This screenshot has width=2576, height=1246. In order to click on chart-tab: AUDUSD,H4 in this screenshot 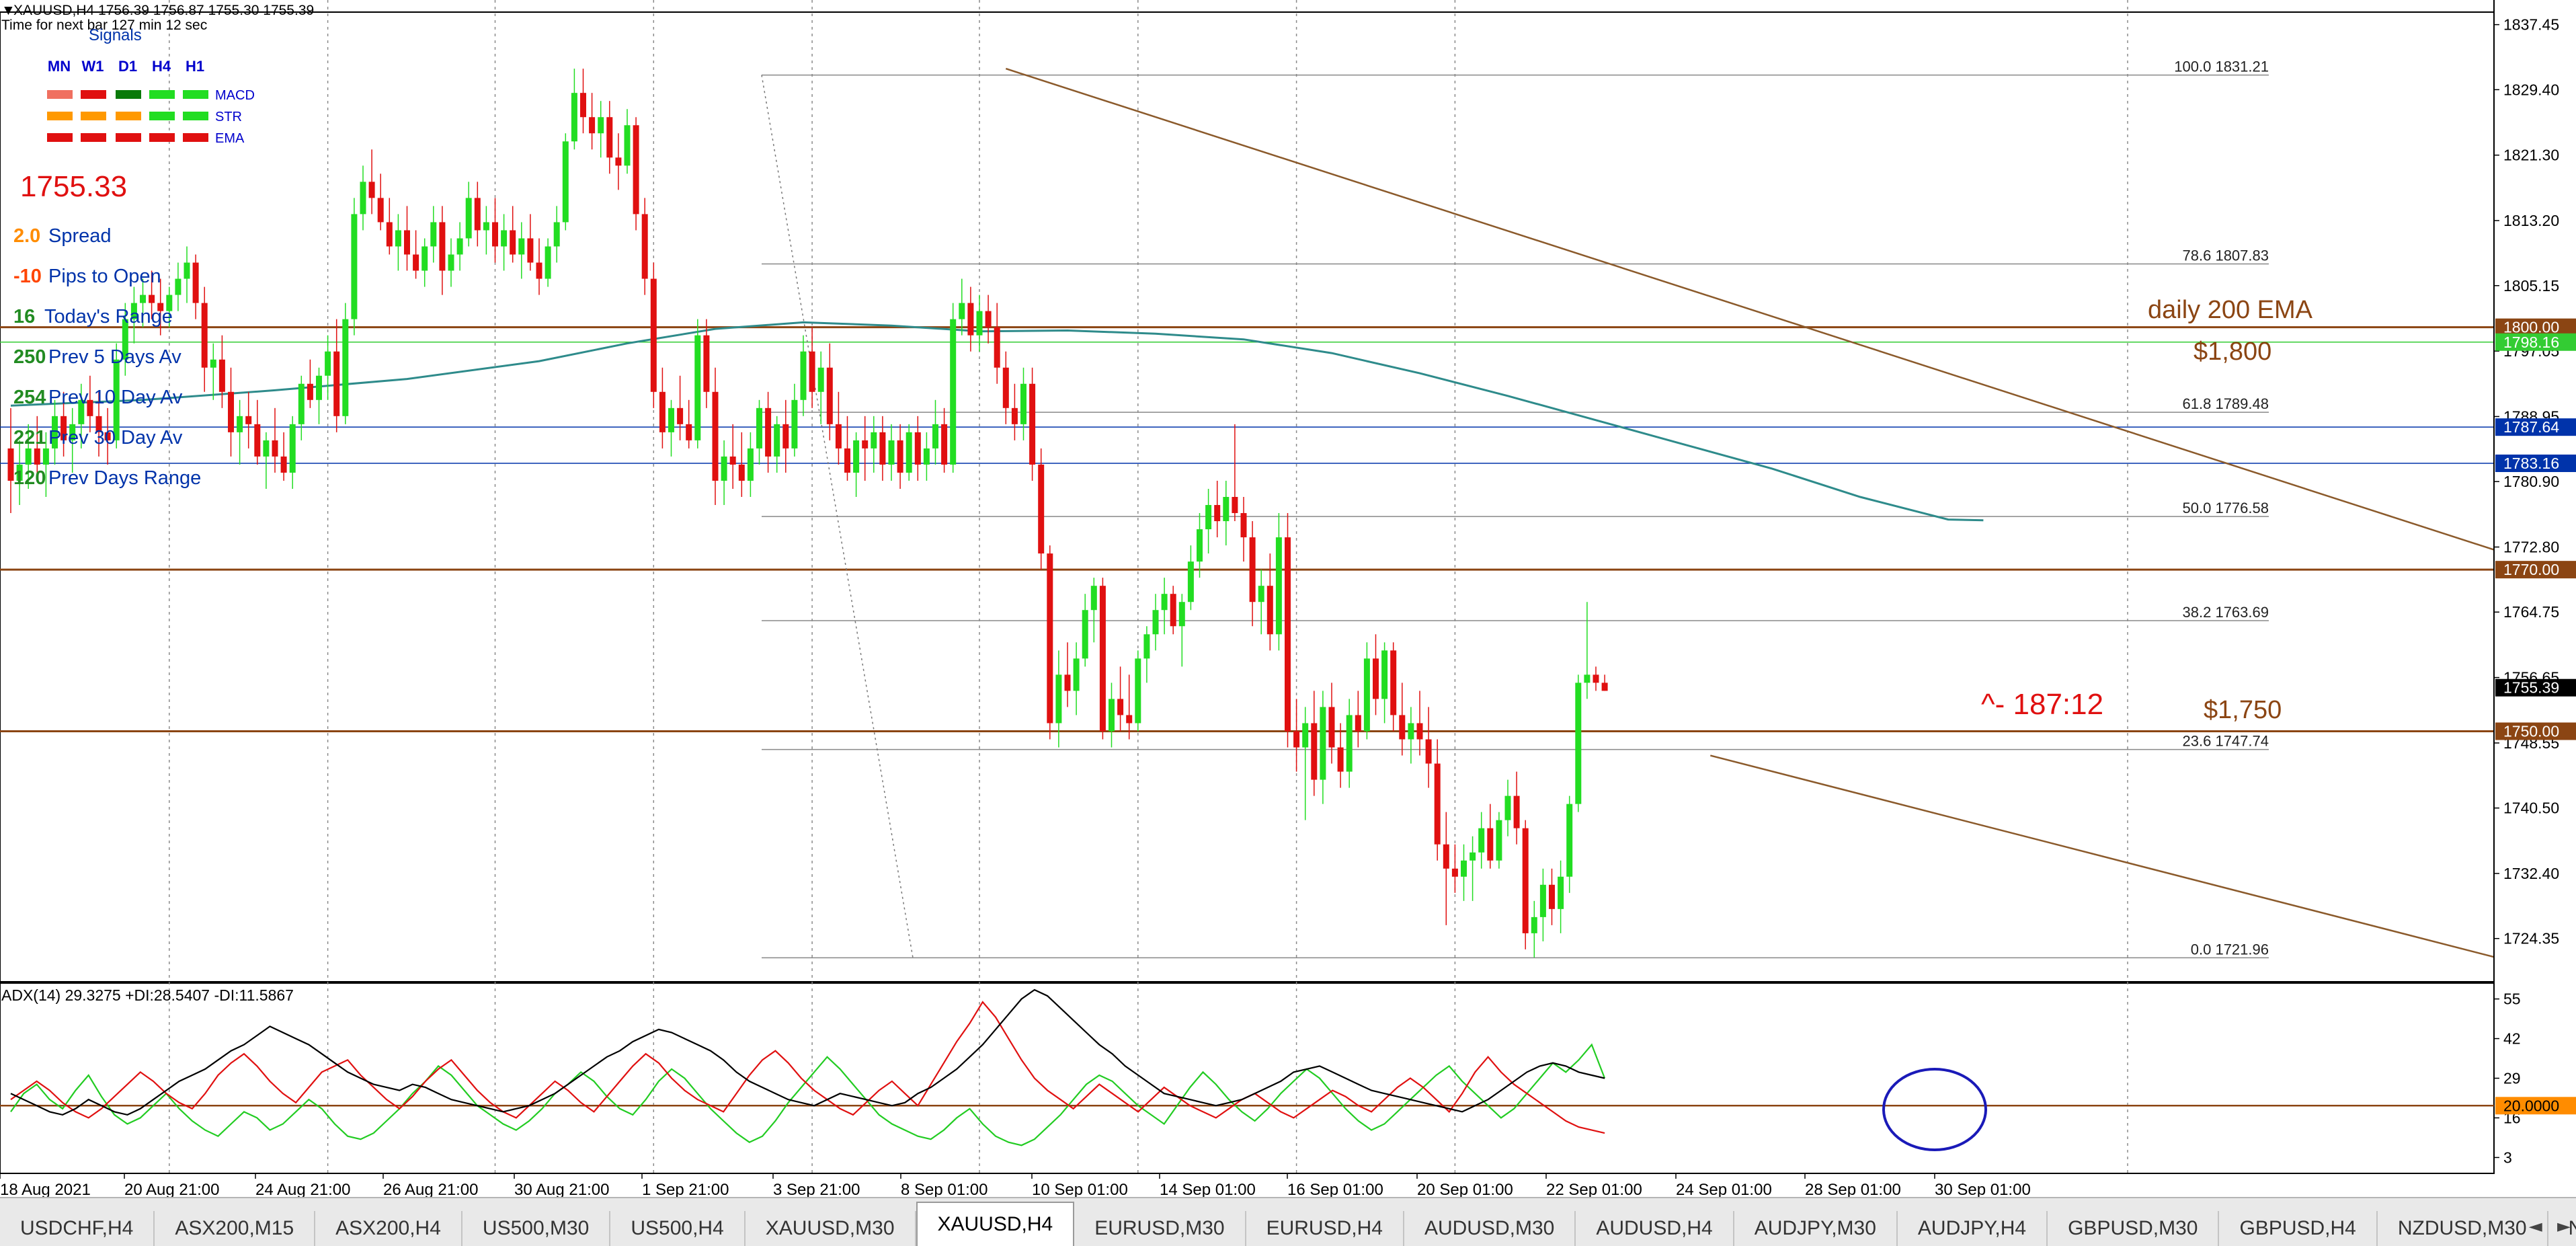, I will do `click(1655, 1229)`.